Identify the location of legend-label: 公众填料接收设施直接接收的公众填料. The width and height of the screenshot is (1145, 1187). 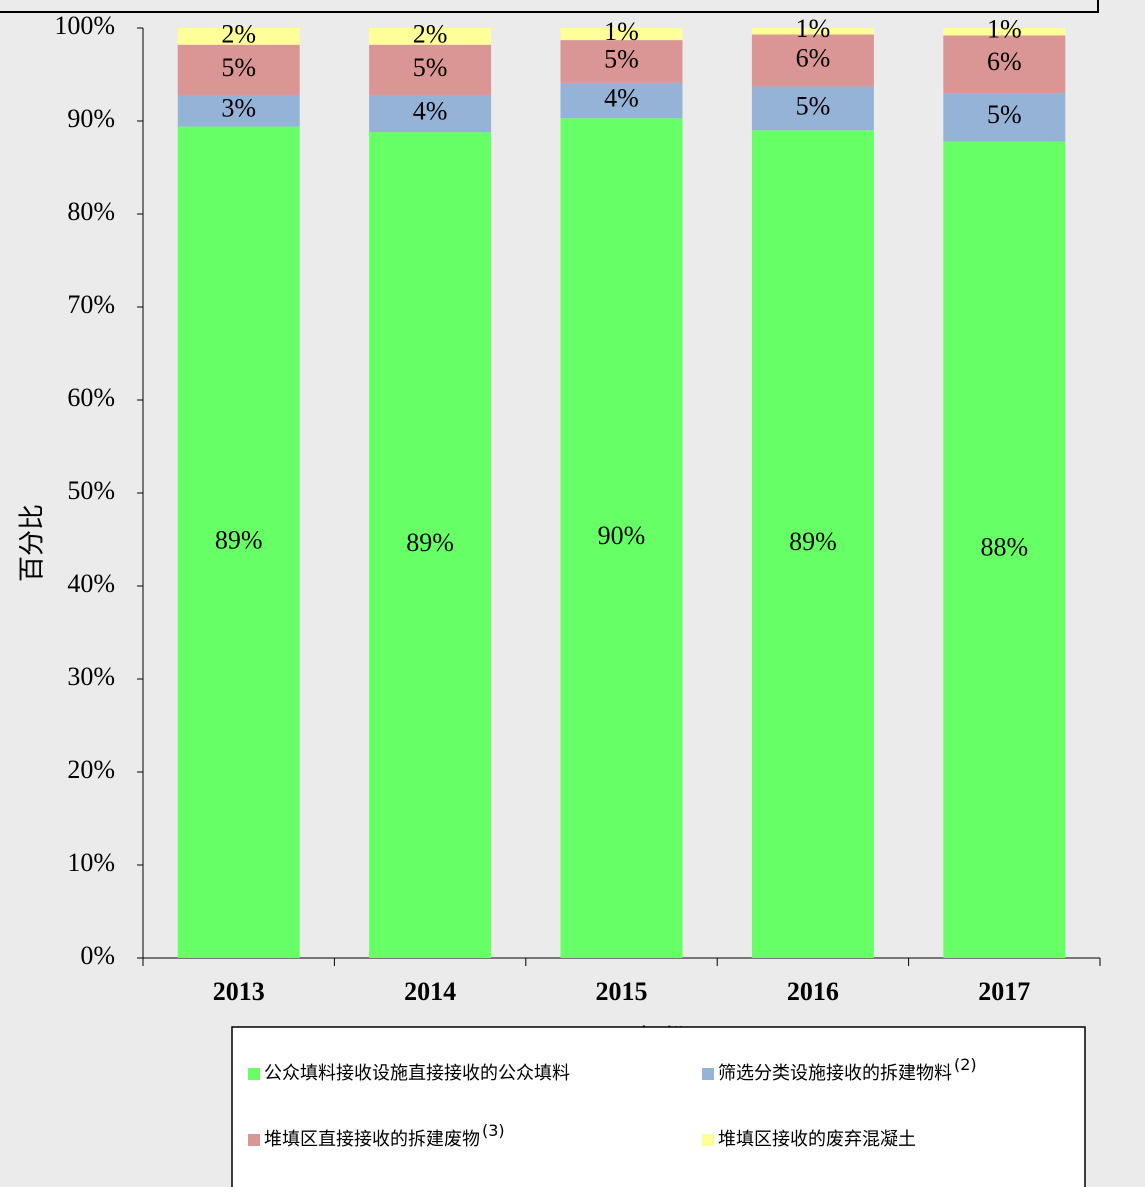
(417, 1073).